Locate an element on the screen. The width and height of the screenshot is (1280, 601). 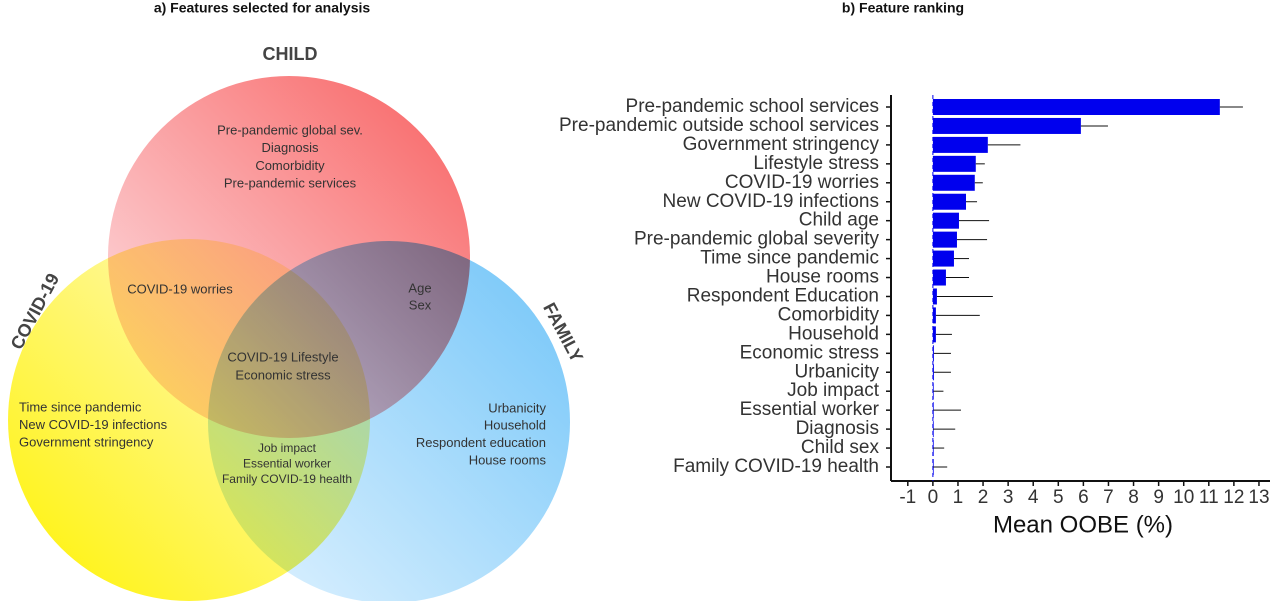
y-tick-label: Family COVID-19 health is located at coordinates (776, 466).